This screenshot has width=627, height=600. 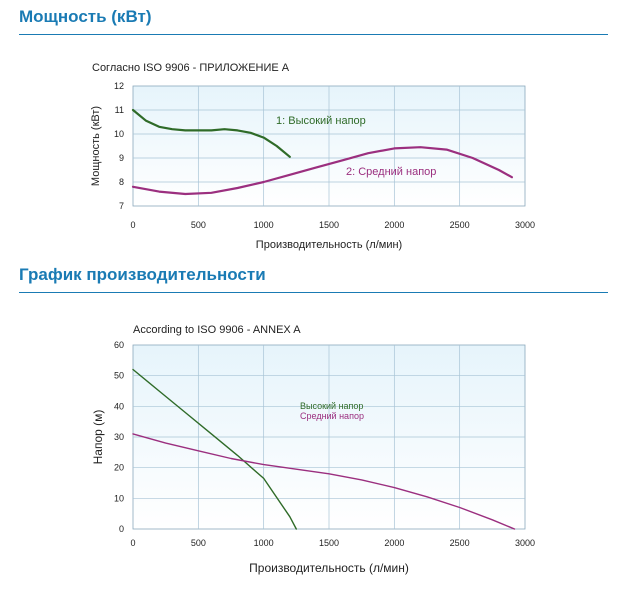 I want to click on head-x-ticks: 0 500 1000 1500 2000 2500 3000, so click(x=332, y=543).